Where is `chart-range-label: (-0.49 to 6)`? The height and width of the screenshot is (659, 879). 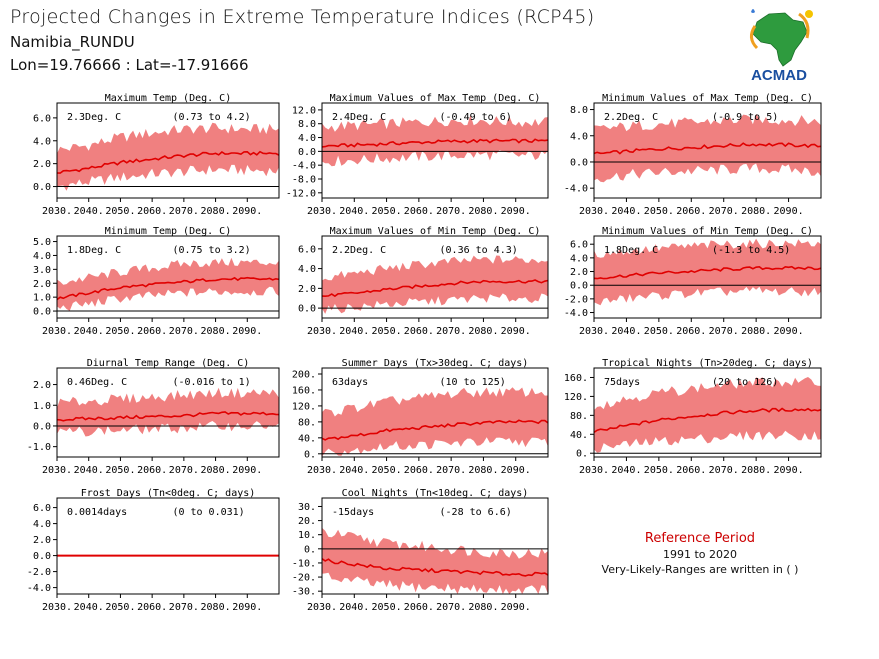
chart-range-label: (-0.49 to 6) is located at coordinates (476, 117).